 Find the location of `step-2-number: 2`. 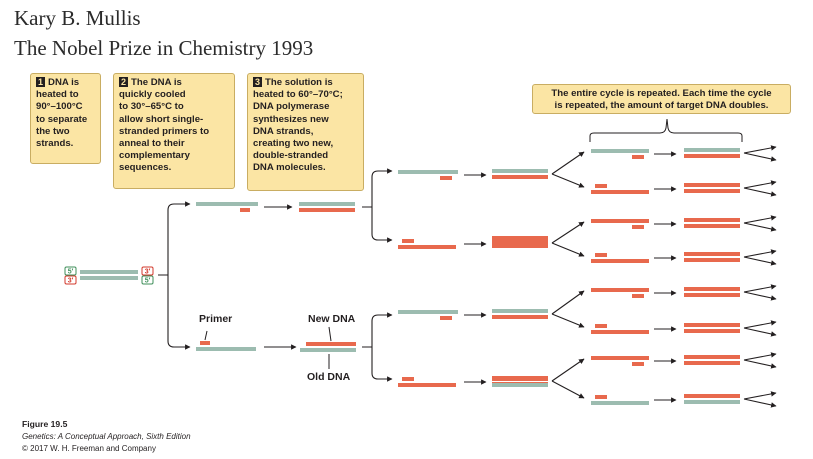

step-2-number: 2 is located at coordinates (124, 82).